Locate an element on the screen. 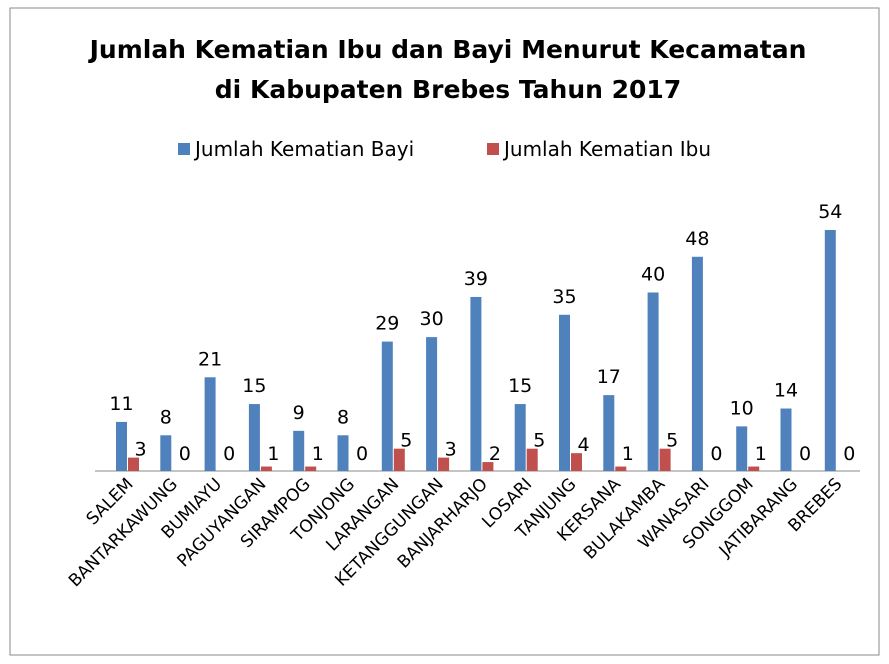 The height and width of the screenshot is (664, 889). data-label: 9 is located at coordinates (299, 413).